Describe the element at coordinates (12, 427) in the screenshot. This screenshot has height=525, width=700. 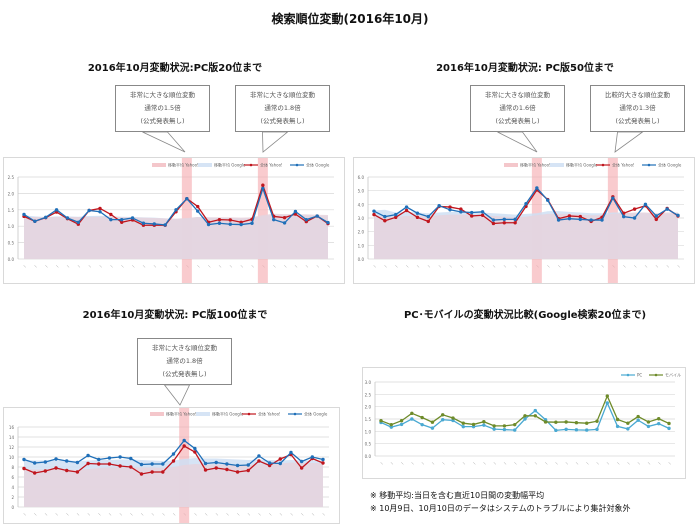
I see `svg-text: 16` at that location.